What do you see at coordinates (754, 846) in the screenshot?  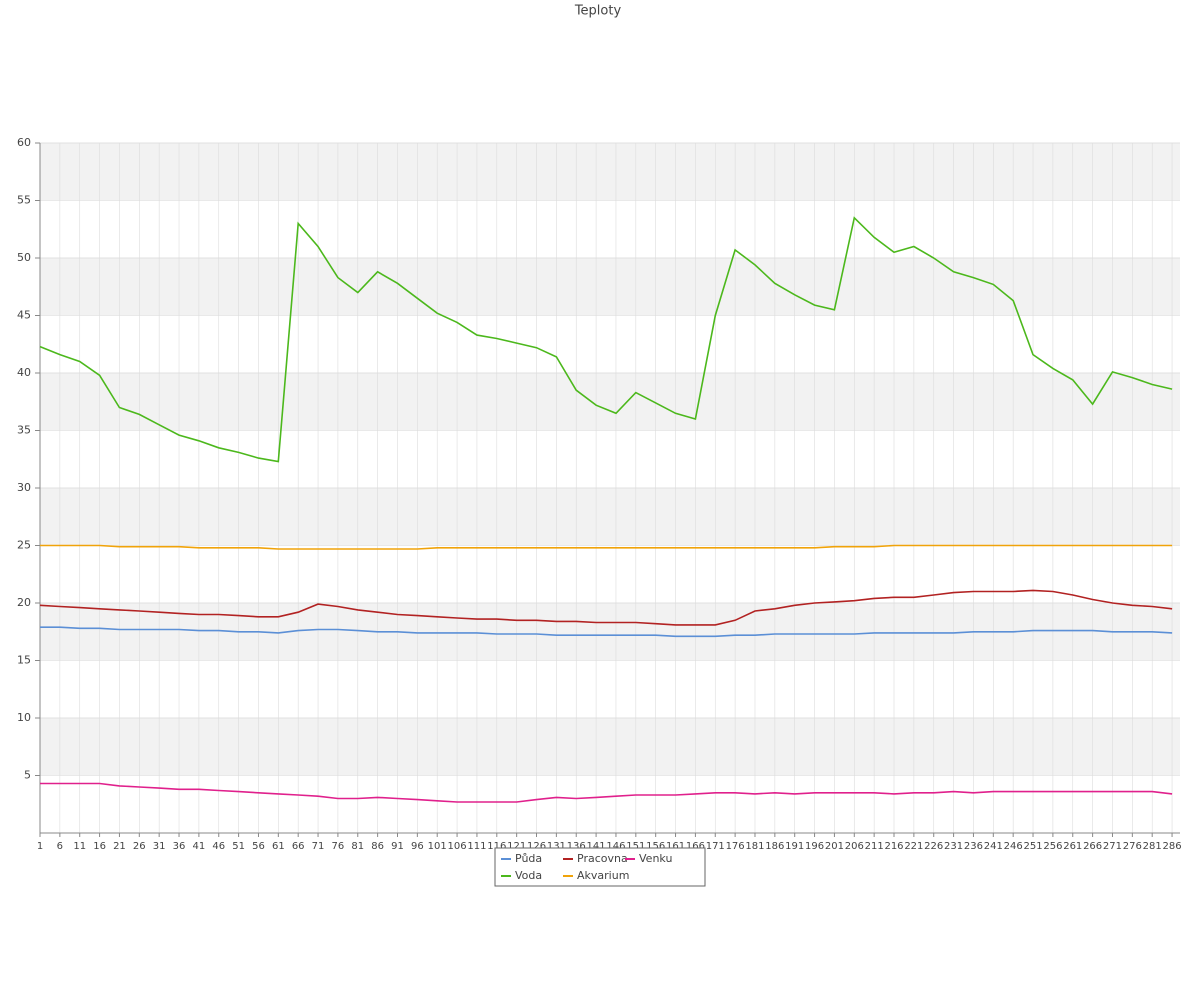 I see `x-tick-label: 181` at bounding box center [754, 846].